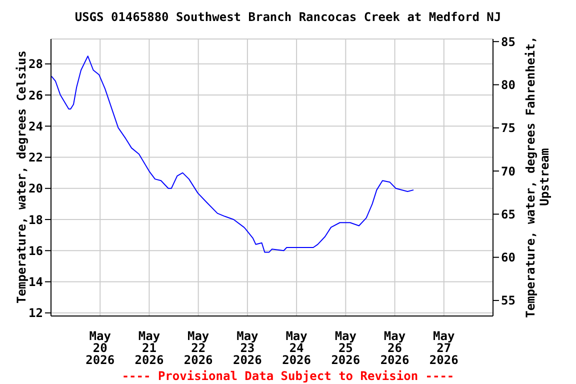 The image size is (576, 384). Describe the element at coordinates (288, 17) in the screenshot. I see `chart-title: USGS 01465880 Southwest Branch Rancocas Creek at Medford NJ` at that location.